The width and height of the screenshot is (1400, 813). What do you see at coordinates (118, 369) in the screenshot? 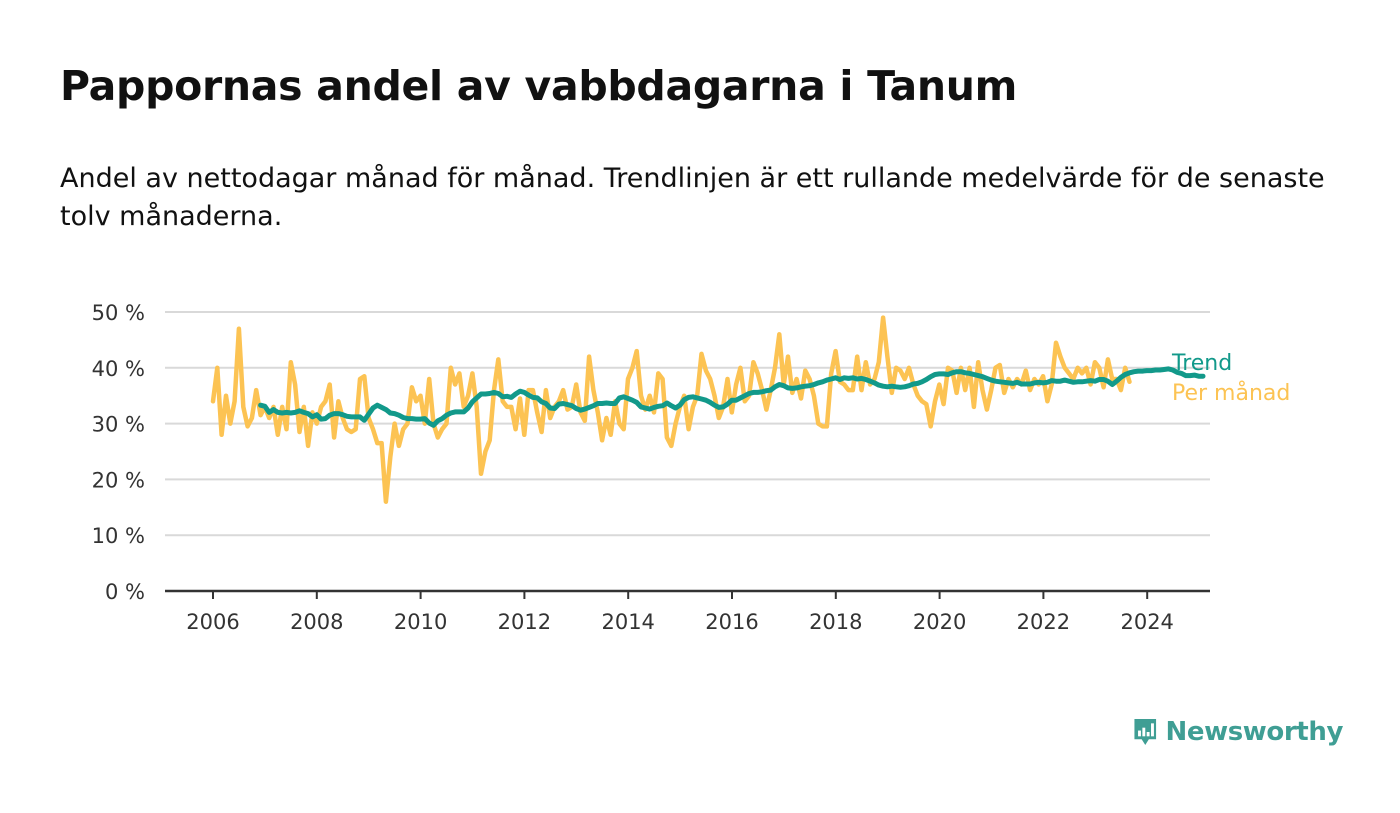
I see `y-tick-label: 40 %` at bounding box center [118, 369].